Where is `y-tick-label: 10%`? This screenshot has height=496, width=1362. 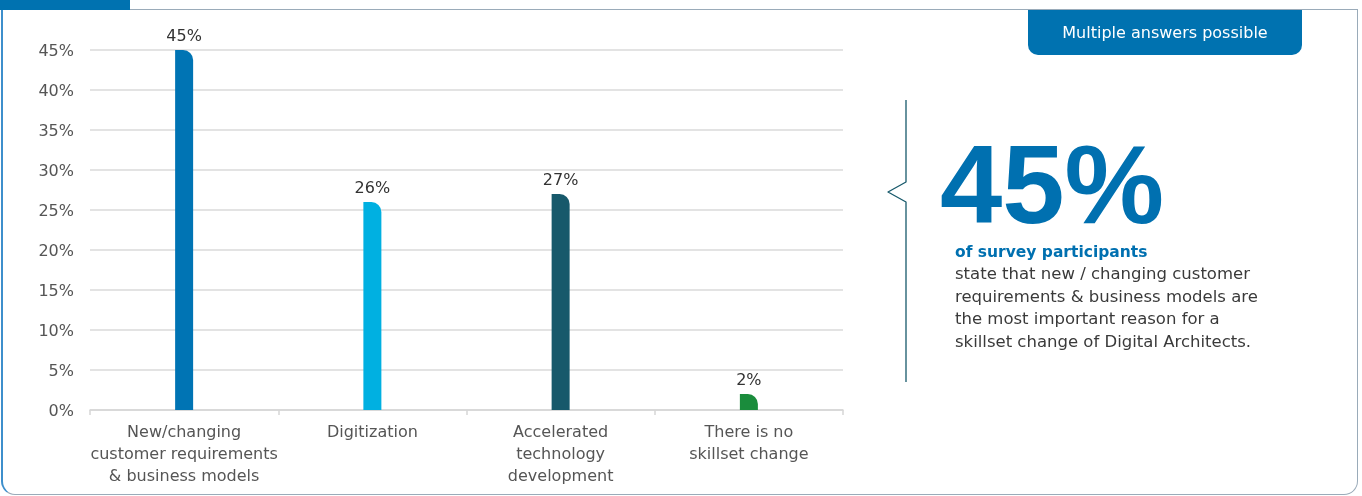 y-tick-label: 10% is located at coordinates (56, 330).